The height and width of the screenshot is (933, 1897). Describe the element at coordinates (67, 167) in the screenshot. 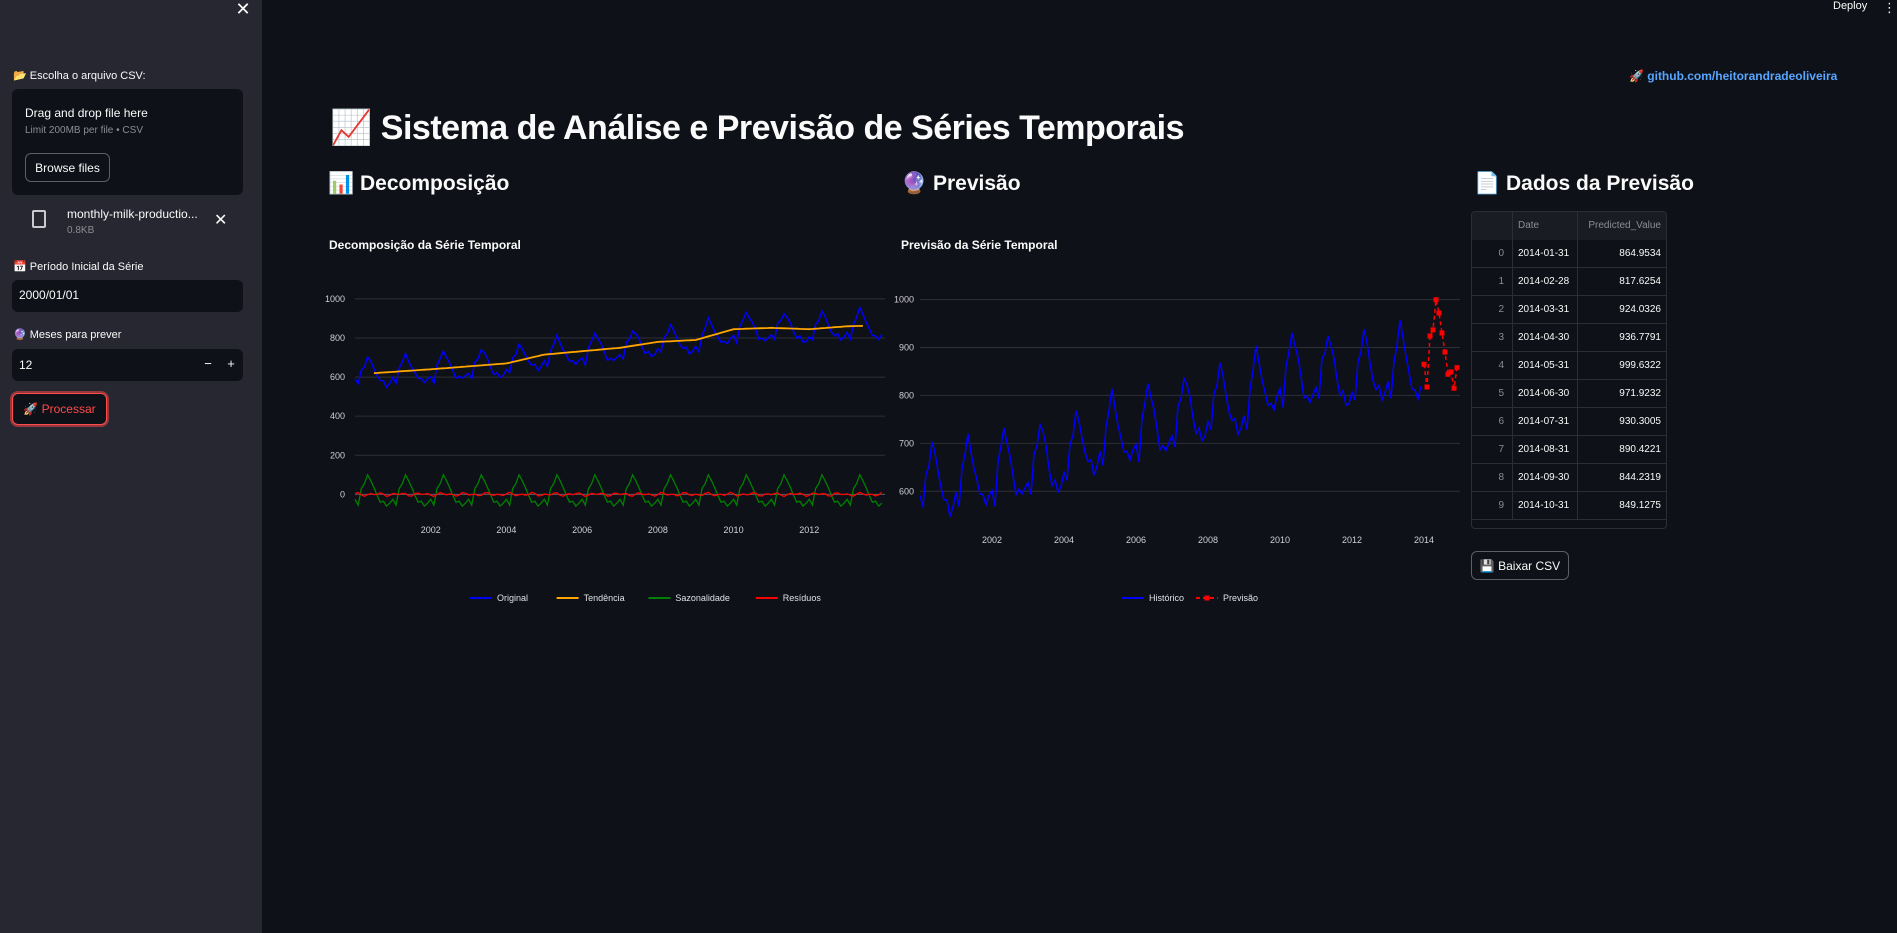

I see `browse-files-button: Browse files` at that location.